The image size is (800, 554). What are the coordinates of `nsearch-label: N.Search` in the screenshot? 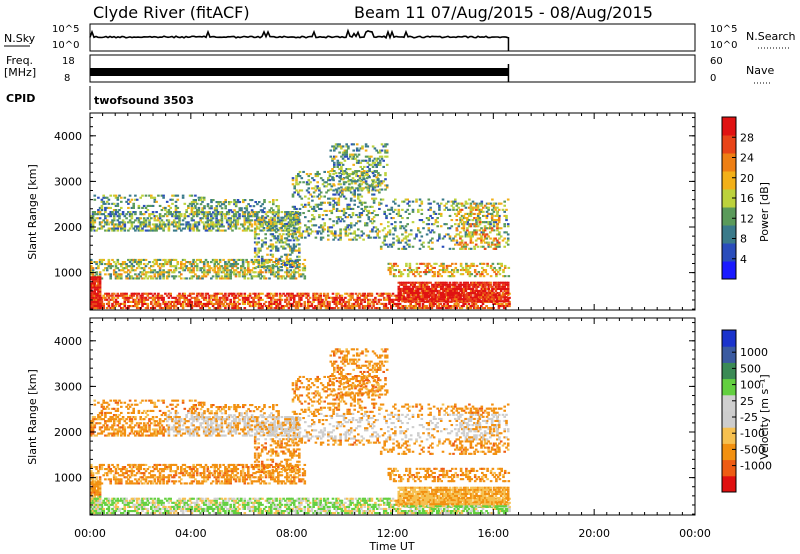 It's located at (771, 36).